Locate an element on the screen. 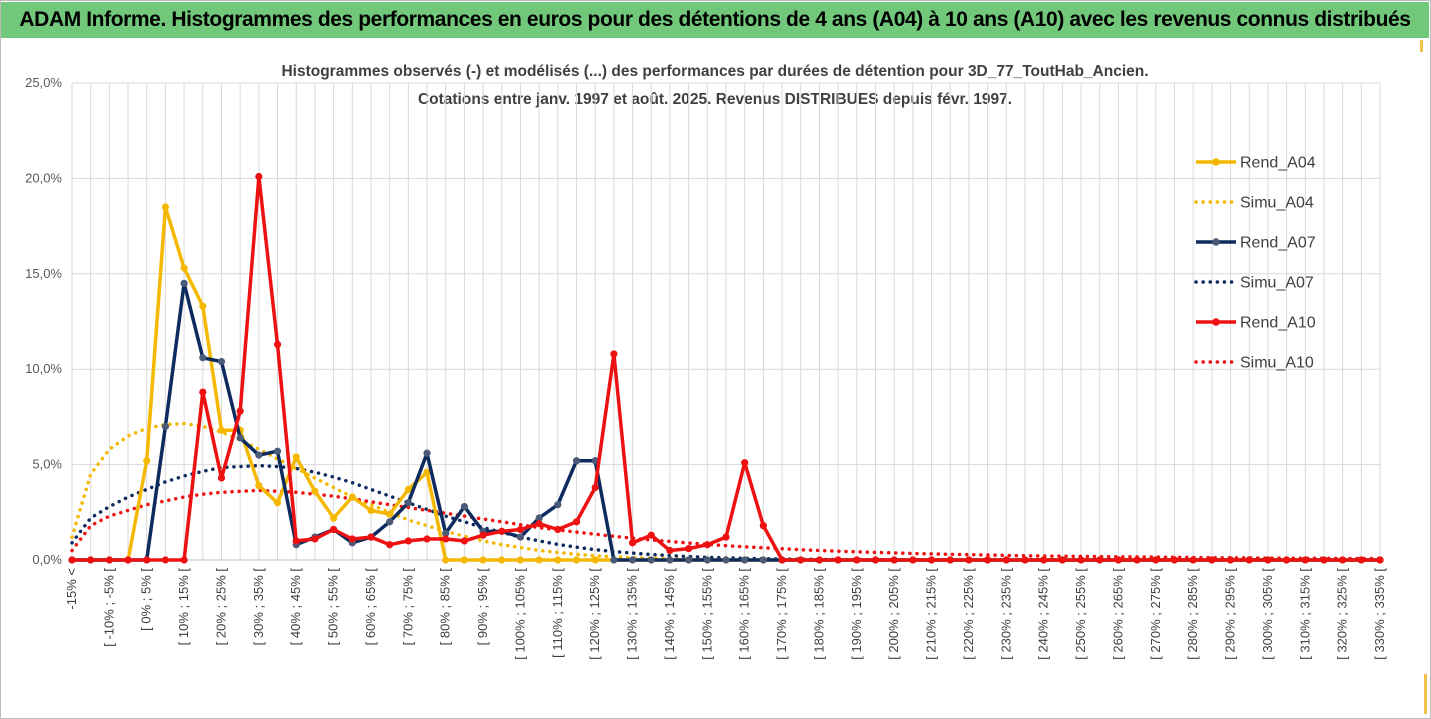  x-tick-label: [ 10% ; 15% [ is located at coordinates (183, 607).